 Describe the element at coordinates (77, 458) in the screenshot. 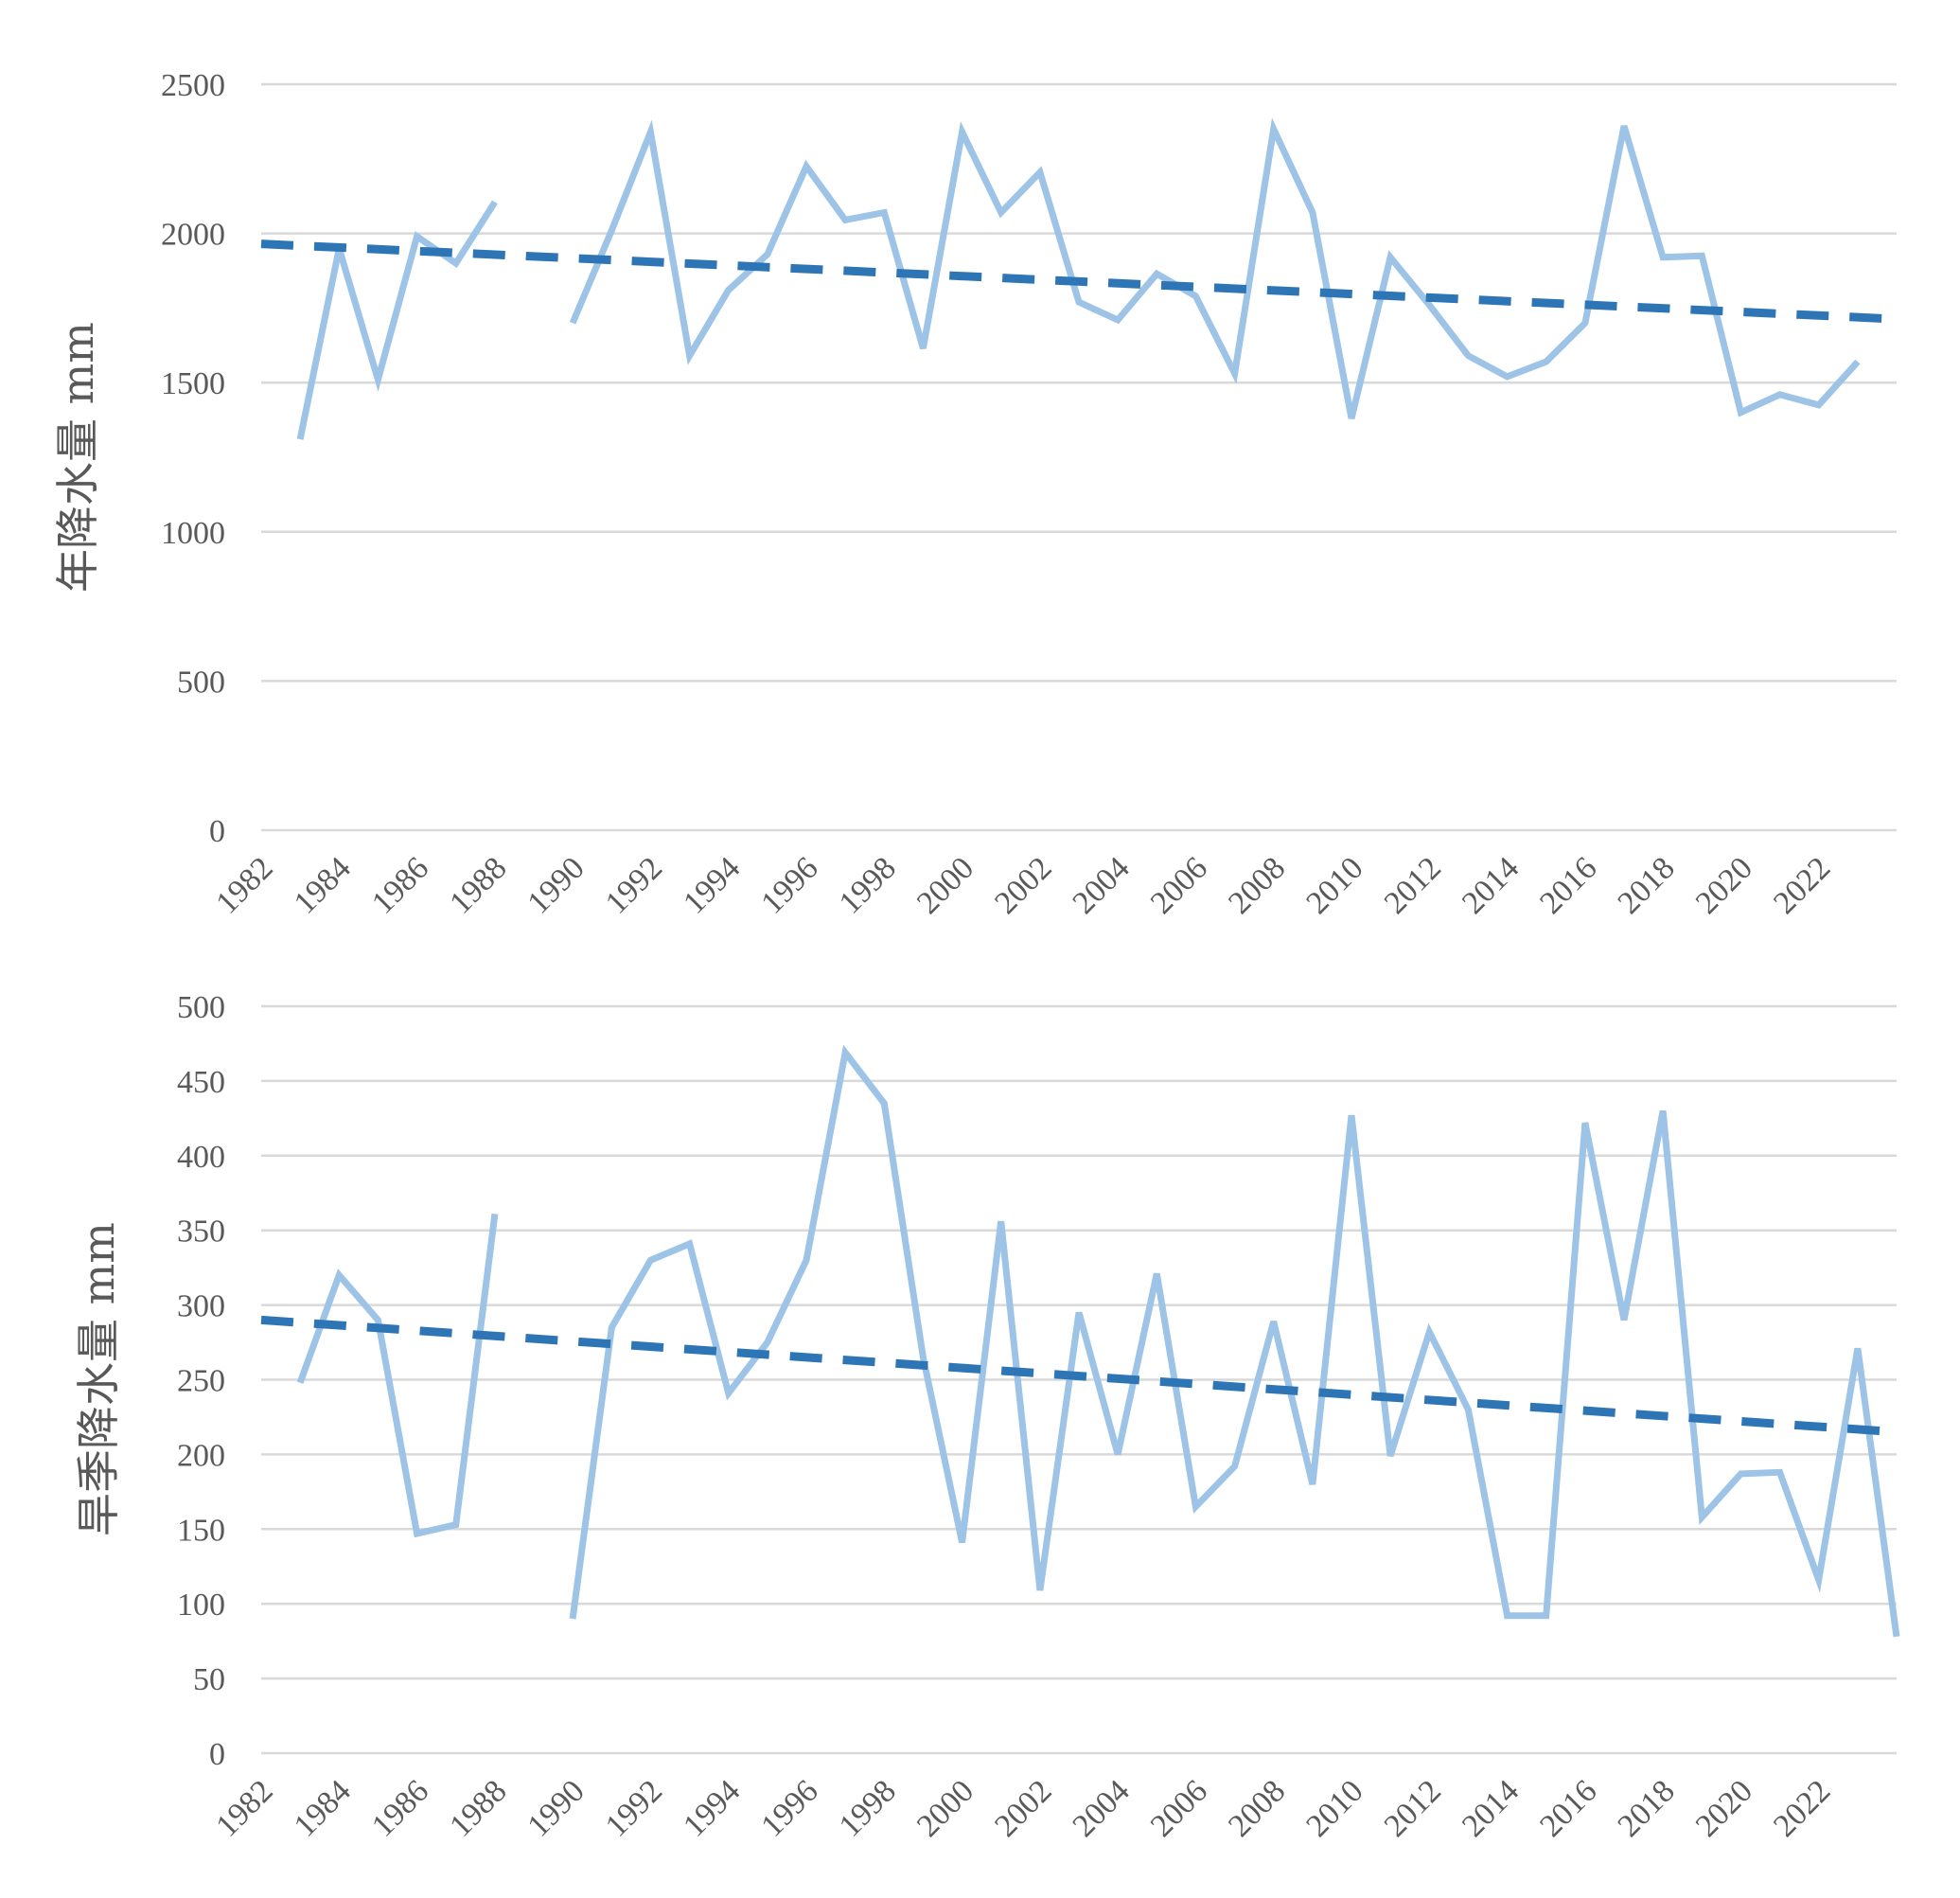

I see `y-axis-title: 年降水量 mm` at that location.